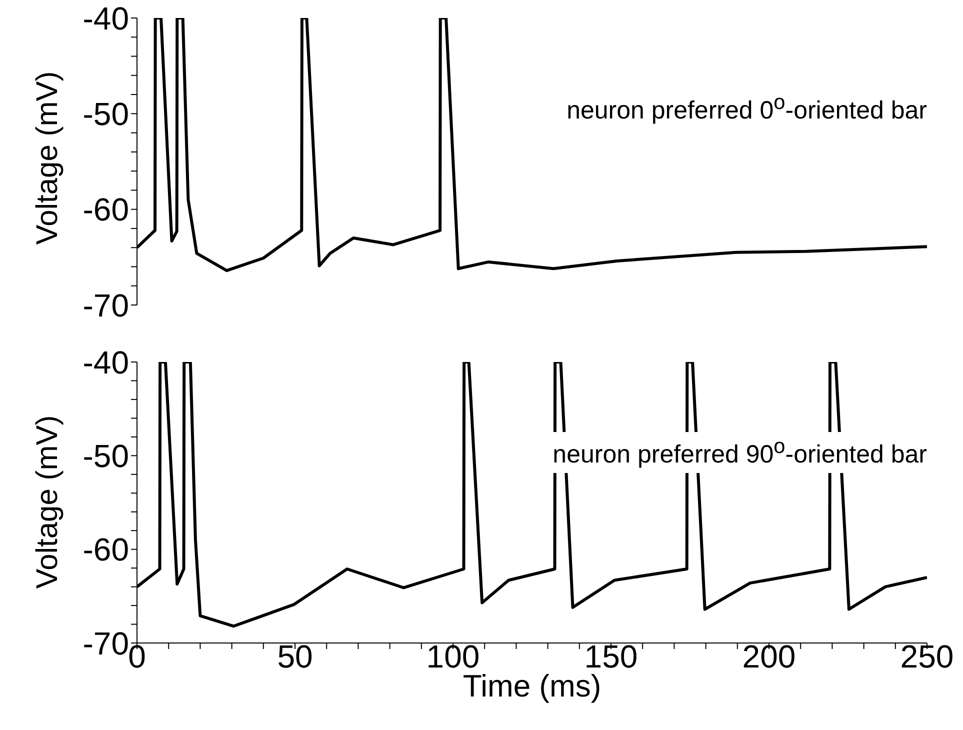 This screenshot has height=730, width=963. What do you see at coordinates (927, 656) in the screenshot?
I see `x-tick-label: 250` at bounding box center [927, 656].